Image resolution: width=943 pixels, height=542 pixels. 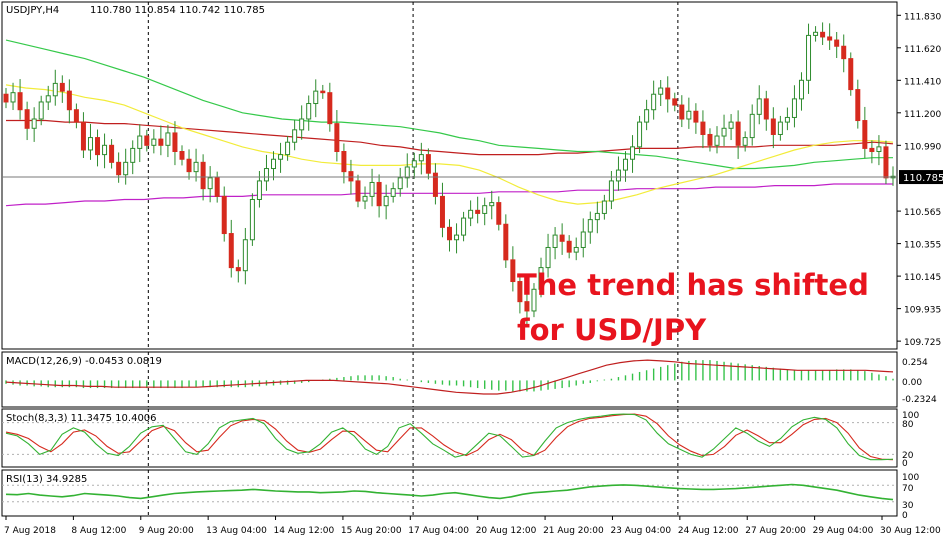 I want to click on ma-long-line, so click(x=449, y=195).